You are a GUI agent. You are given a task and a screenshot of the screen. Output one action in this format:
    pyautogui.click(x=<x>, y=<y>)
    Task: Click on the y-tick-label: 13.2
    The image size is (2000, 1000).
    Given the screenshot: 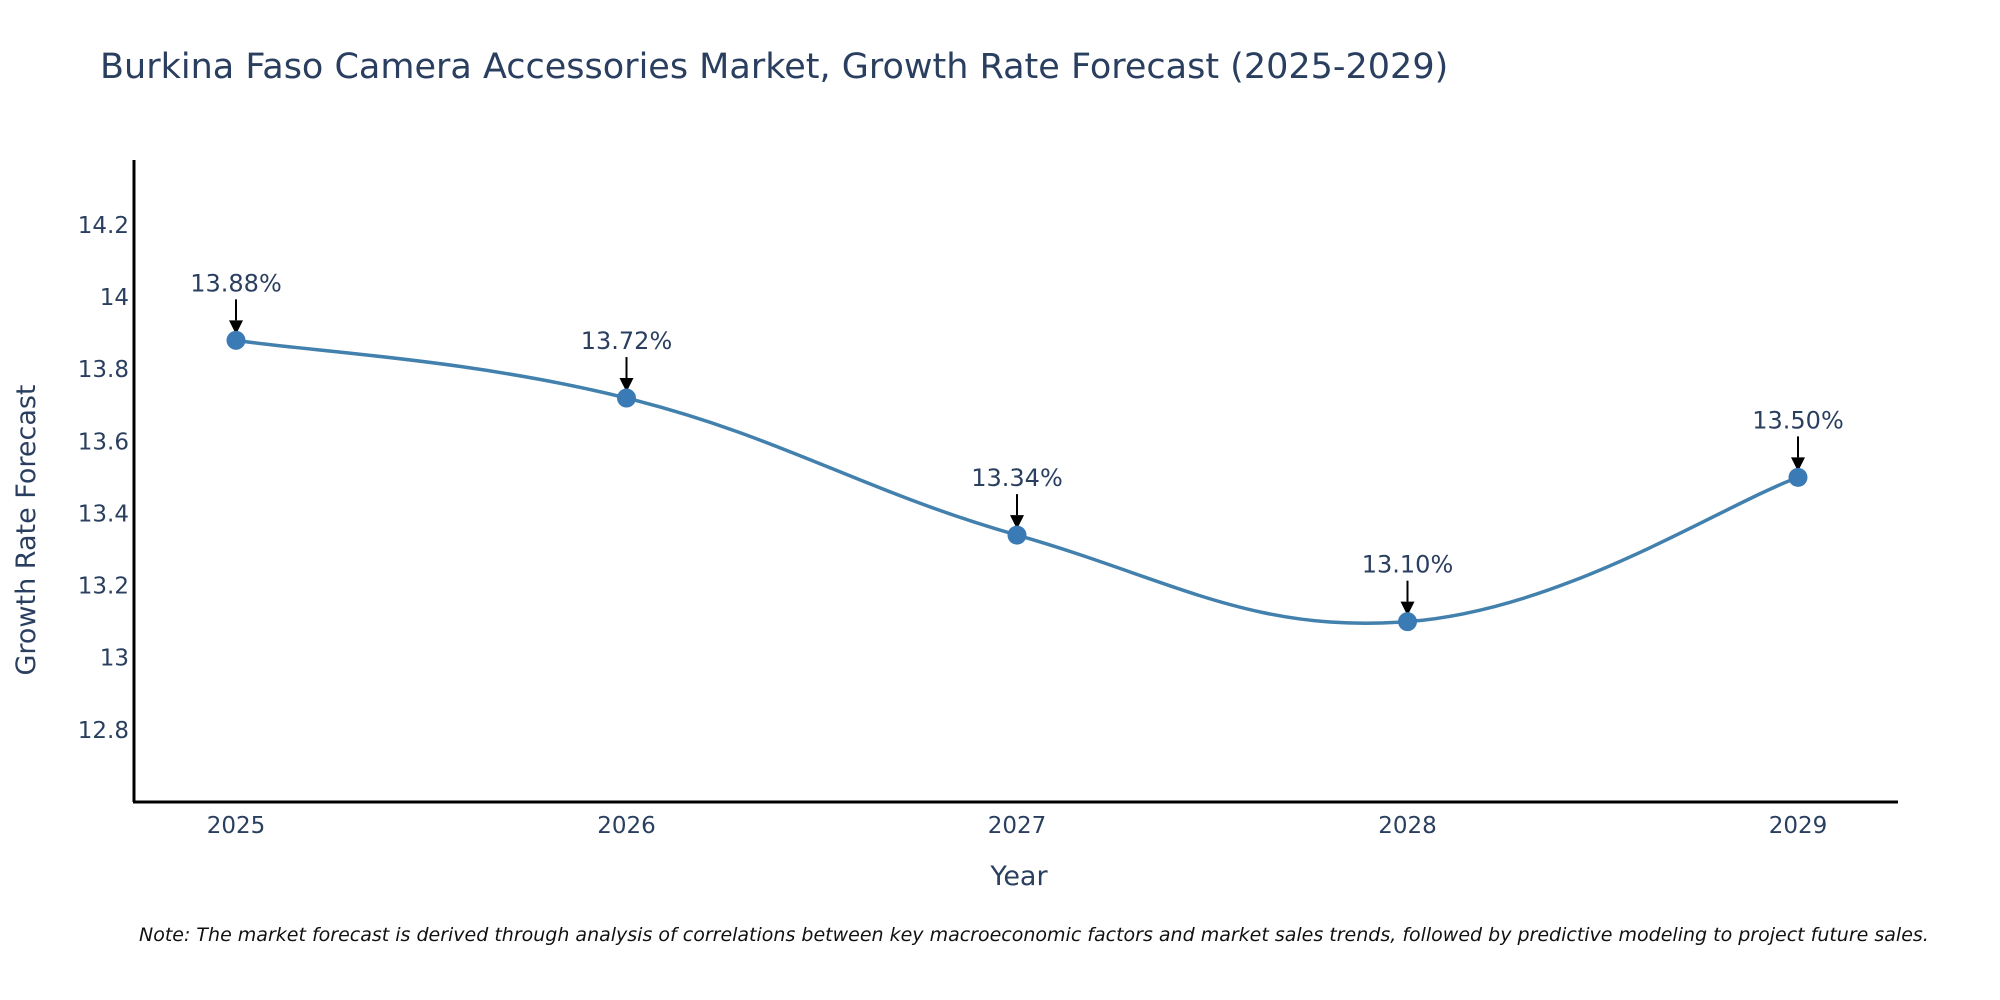 What is the action you would take?
    pyautogui.click(x=103, y=587)
    